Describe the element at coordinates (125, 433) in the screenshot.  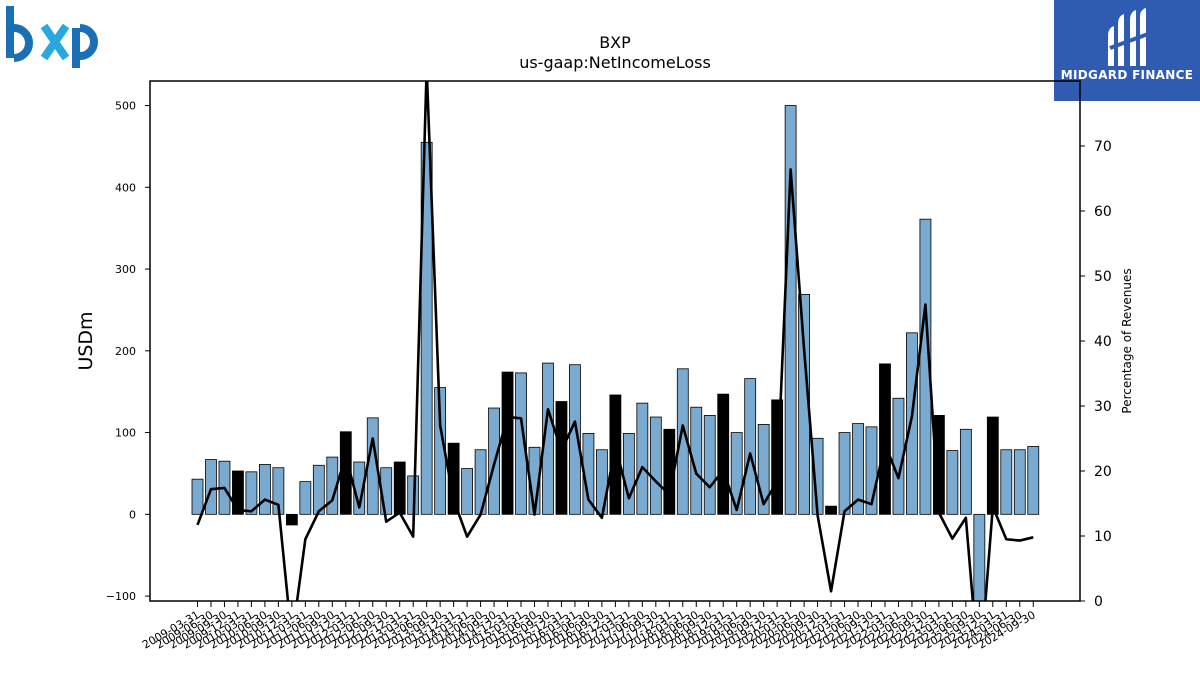
I see `y-tick-label: 100` at that location.